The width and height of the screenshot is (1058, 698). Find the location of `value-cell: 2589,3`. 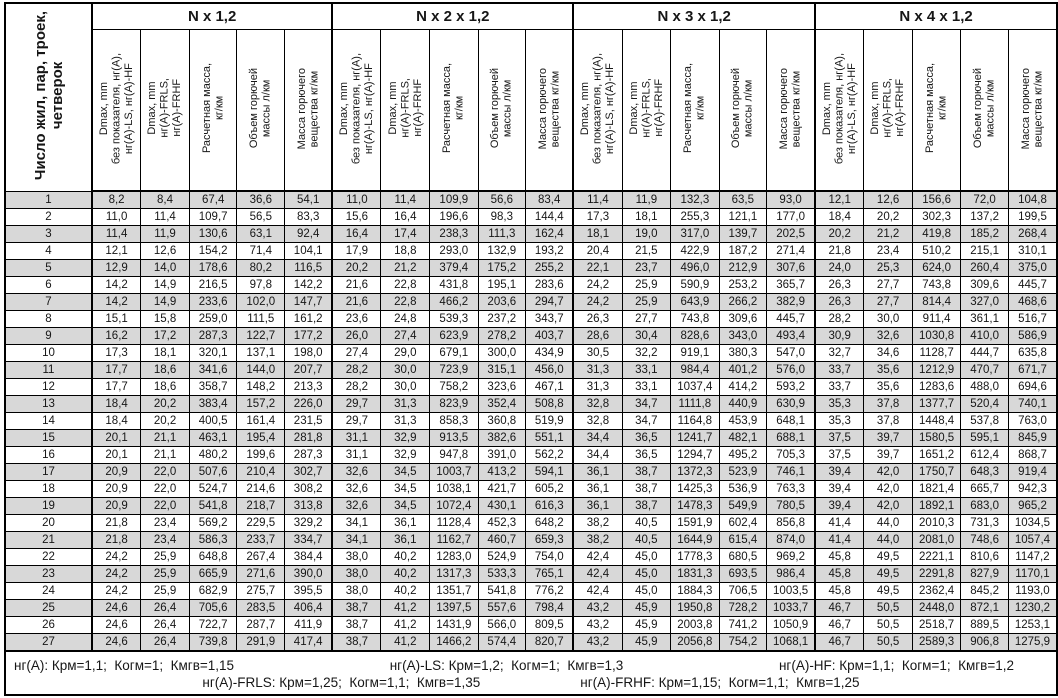

value-cell: 2589,3 is located at coordinates (936, 642).